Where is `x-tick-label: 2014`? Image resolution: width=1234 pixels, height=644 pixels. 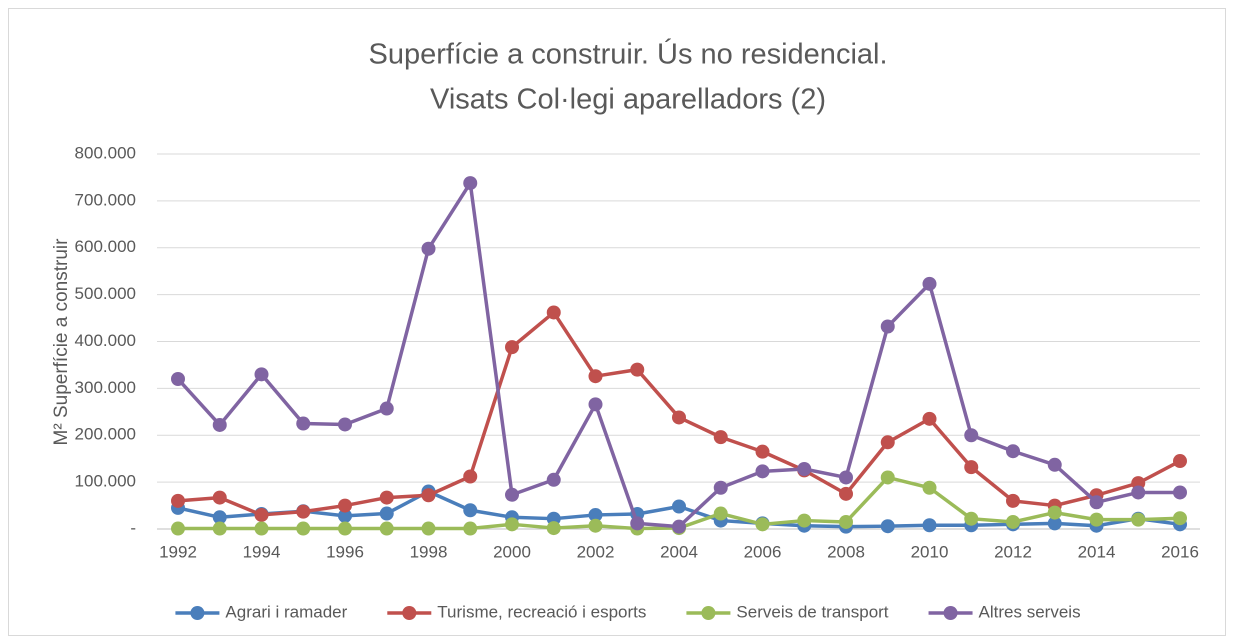 x-tick-label: 2014 is located at coordinates (1097, 551).